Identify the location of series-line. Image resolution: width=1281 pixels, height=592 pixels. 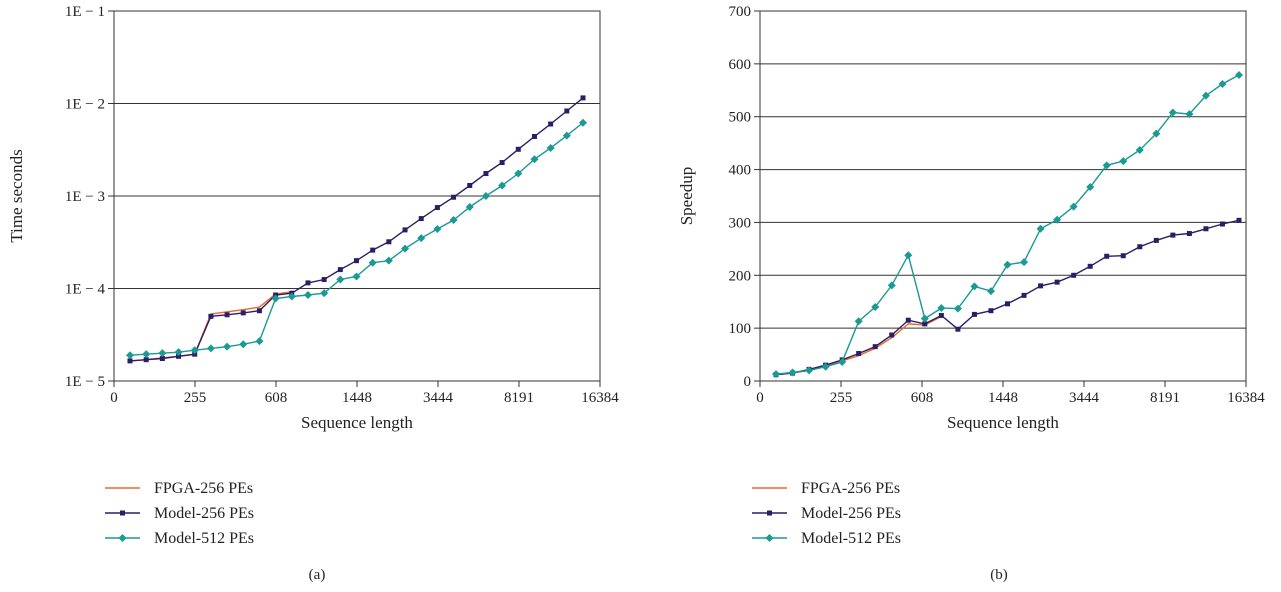
(356, 239).